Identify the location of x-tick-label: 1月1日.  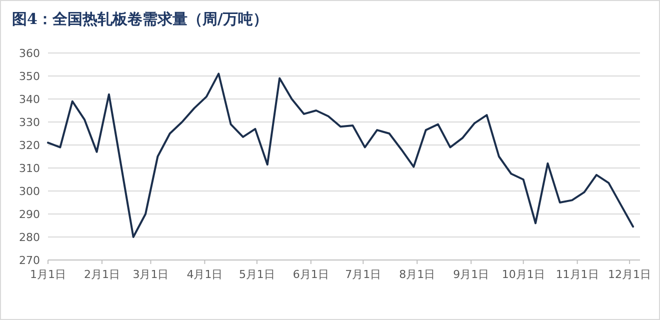
(48, 274).